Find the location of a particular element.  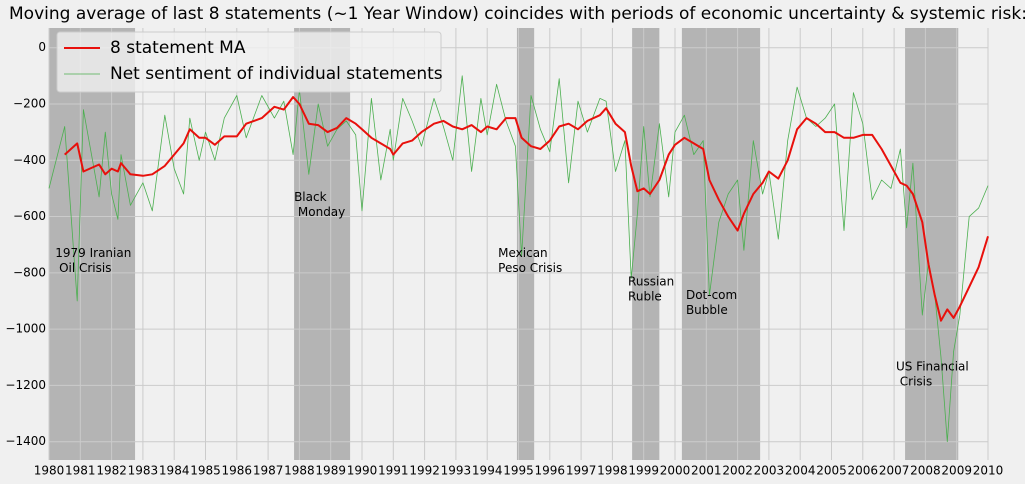

x-tick-label: 1985 is located at coordinates (205, 471).